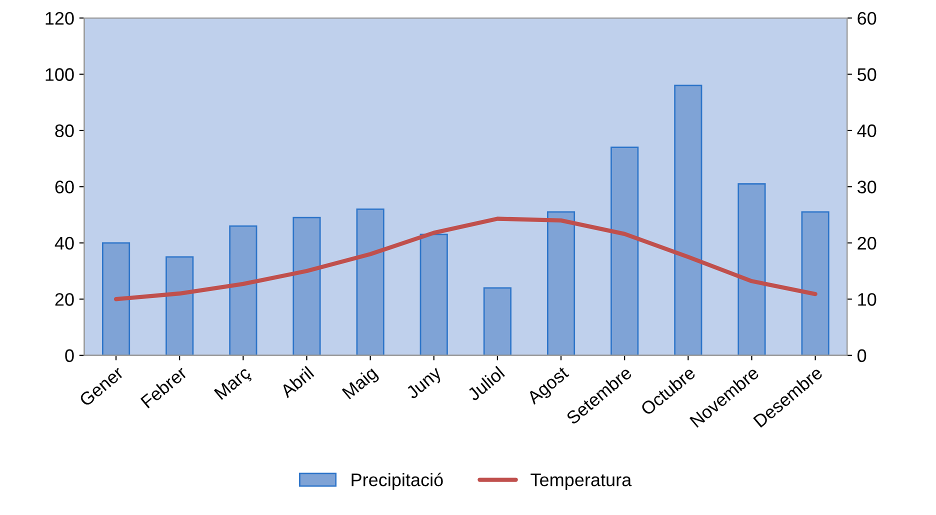 Image resolution: width=936 pixels, height=515 pixels. I want to click on y2-tick-label: 0, so click(862, 355).